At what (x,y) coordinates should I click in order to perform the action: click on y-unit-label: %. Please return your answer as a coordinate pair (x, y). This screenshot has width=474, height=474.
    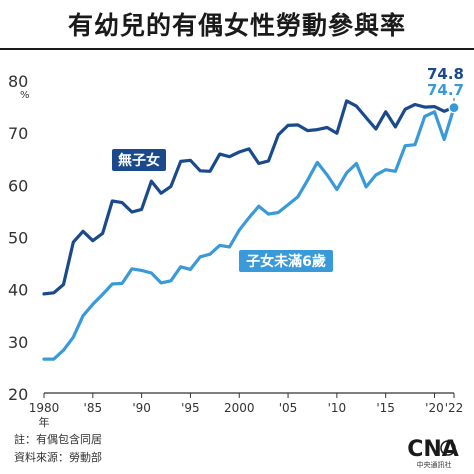
    Looking at the image, I should click on (25, 95).